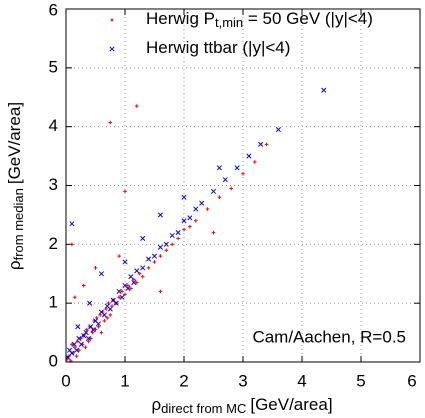 The image size is (425, 418). What do you see at coordinates (53, 302) in the screenshot?
I see `y-tick-label: 1` at bounding box center [53, 302].